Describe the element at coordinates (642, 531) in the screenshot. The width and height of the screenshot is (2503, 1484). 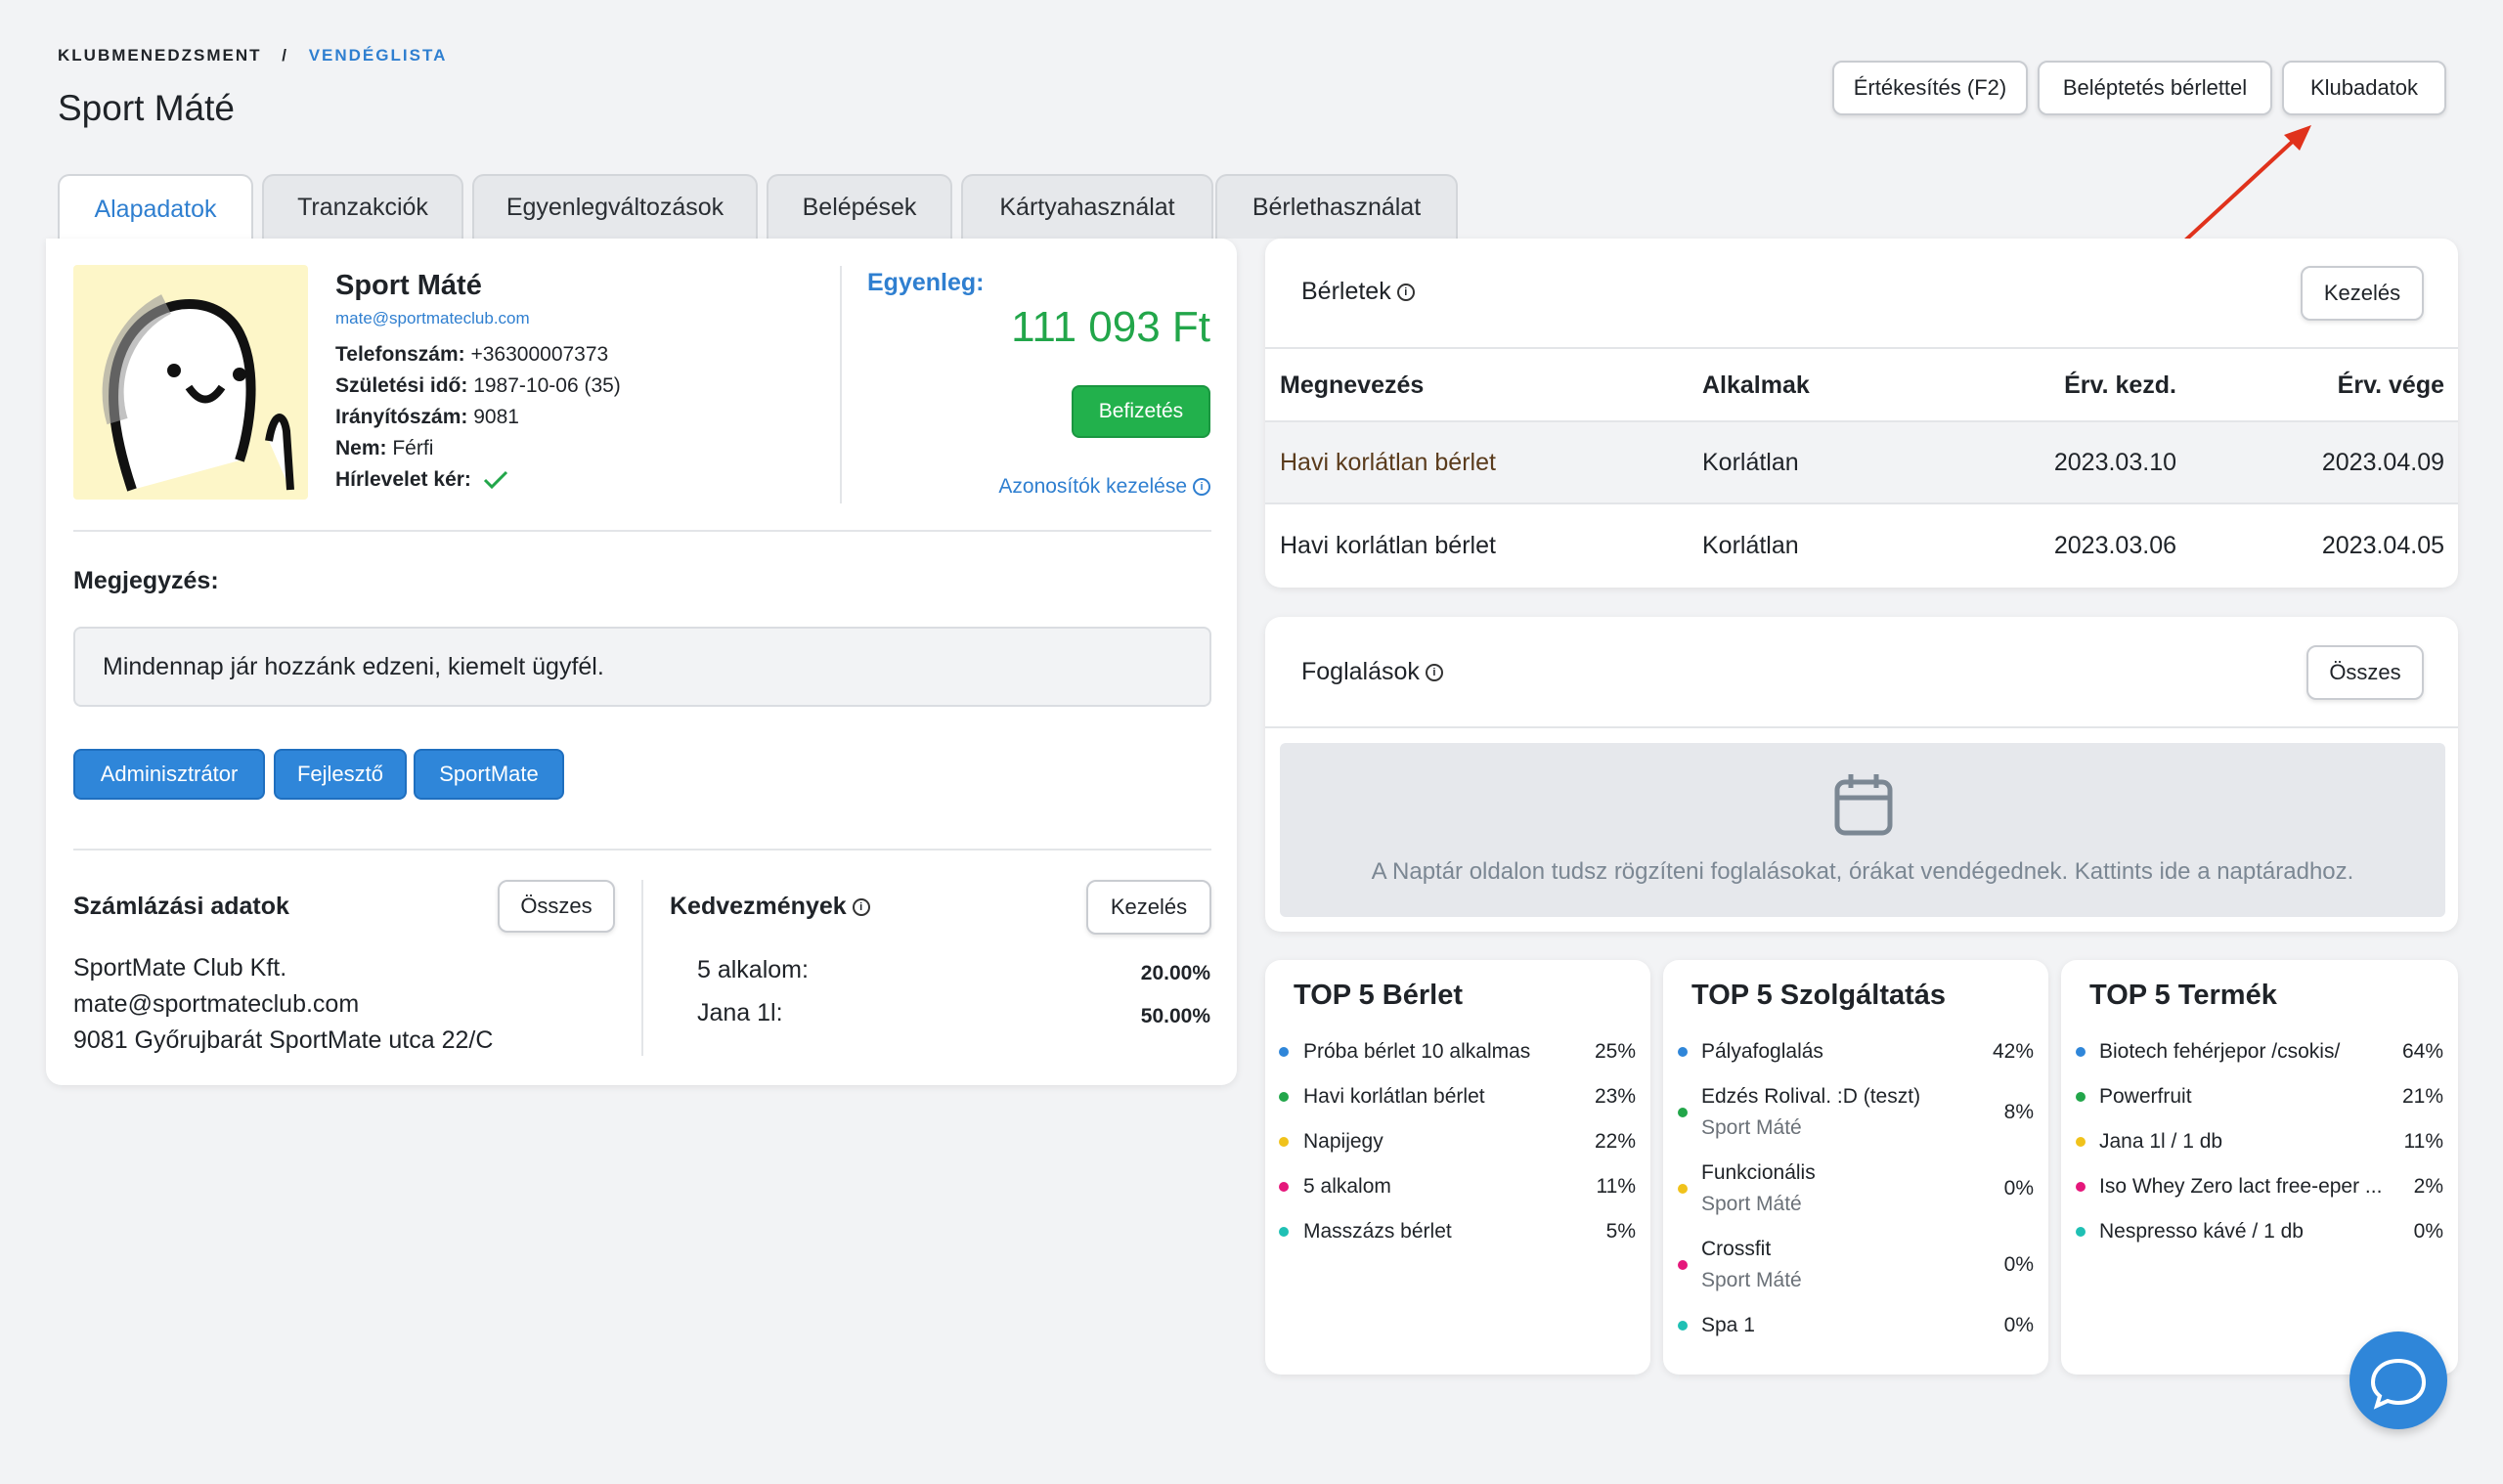
I see `section-divider` at that location.